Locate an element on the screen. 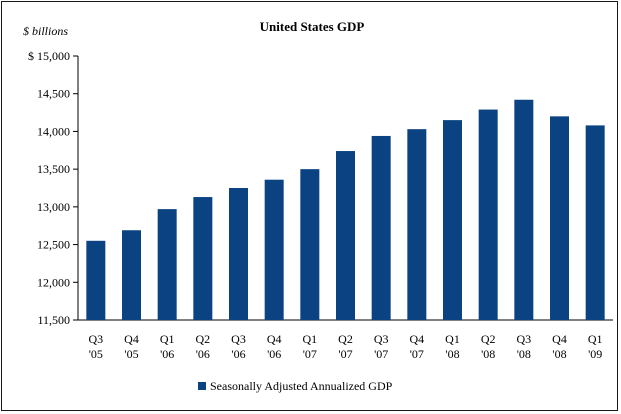  legend: Seasonally Adjusted Annualized GDP is located at coordinates (295, 386).